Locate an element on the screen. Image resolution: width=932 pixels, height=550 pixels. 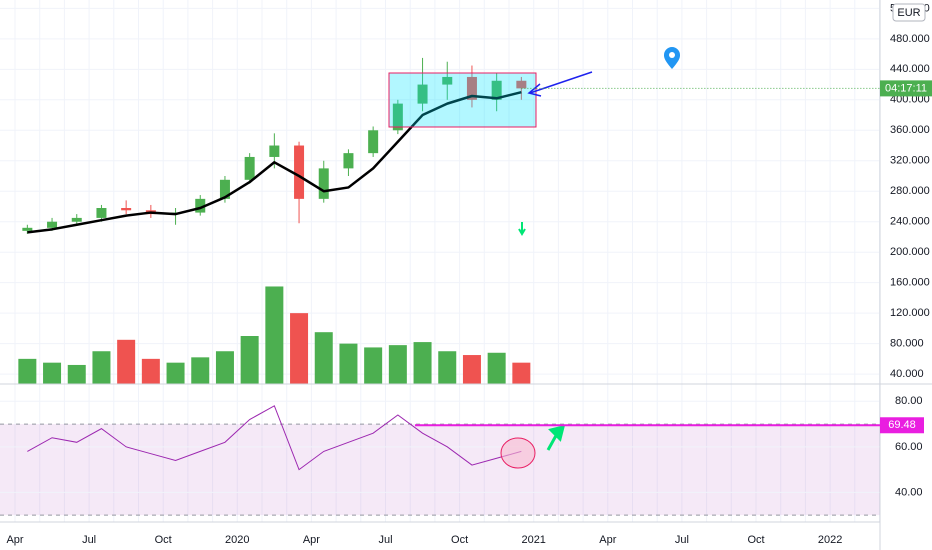
x-tick-label: 2020 is located at coordinates (237, 540).